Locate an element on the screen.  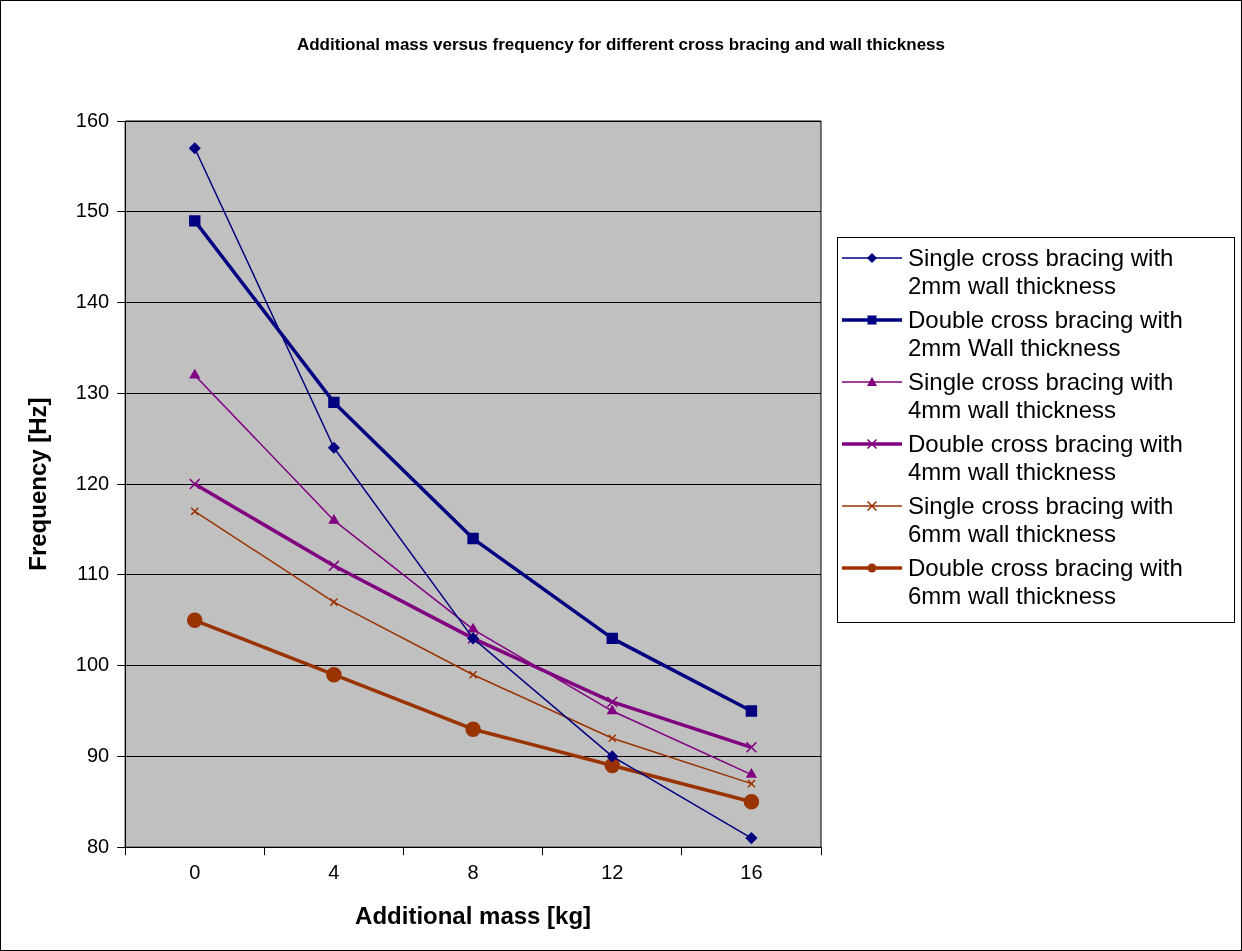
x-tick-label: 16 is located at coordinates (751, 871).